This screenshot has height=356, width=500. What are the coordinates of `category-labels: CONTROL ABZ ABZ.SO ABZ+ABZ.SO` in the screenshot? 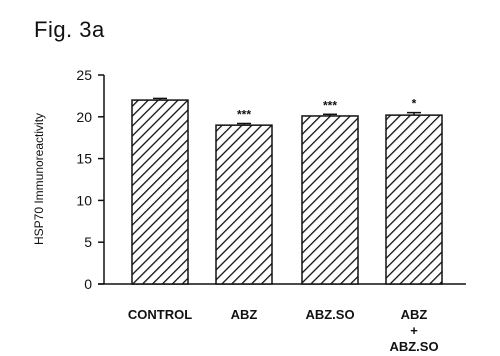 It's located at (283, 330).